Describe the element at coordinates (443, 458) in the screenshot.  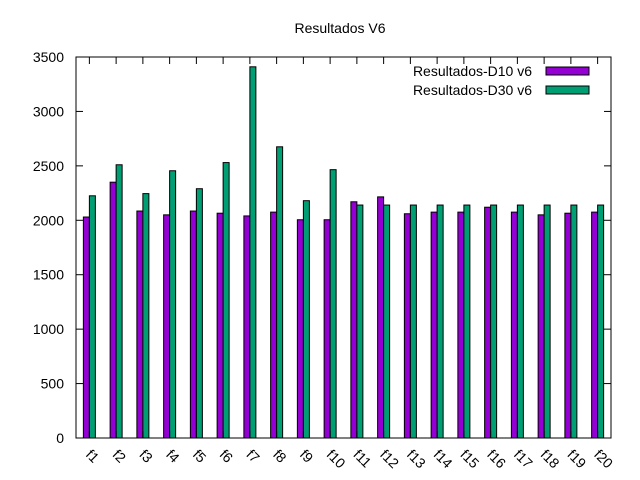
I see `x-tick-label: f14` at that location.